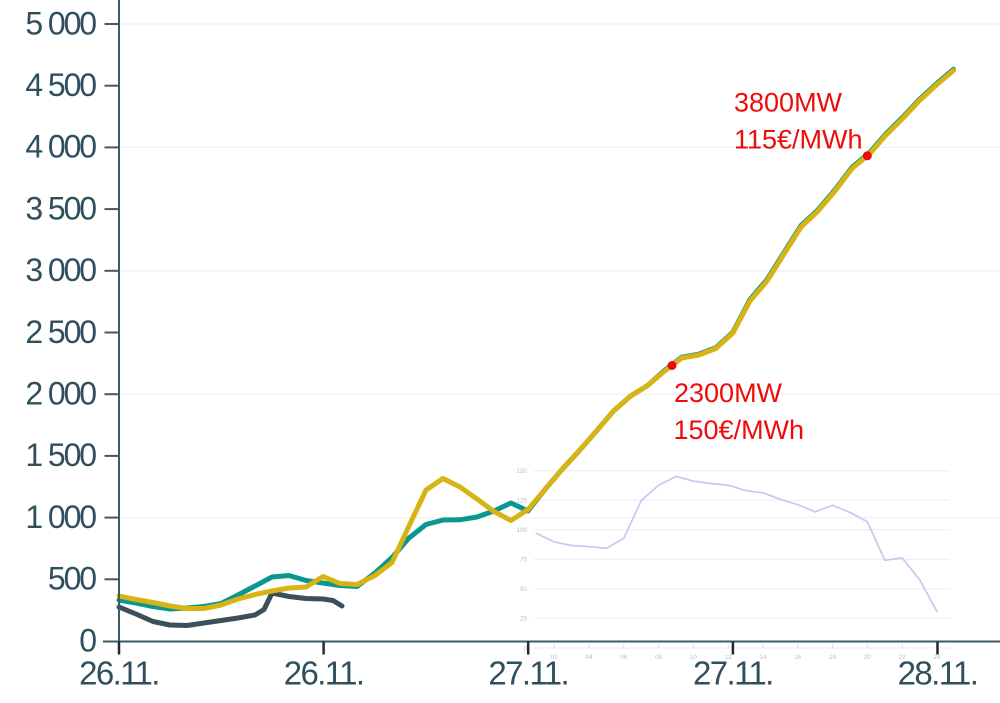  Describe the element at coordinates (72, 579) in the screenshot. I see `svg-text: 500` at that location.